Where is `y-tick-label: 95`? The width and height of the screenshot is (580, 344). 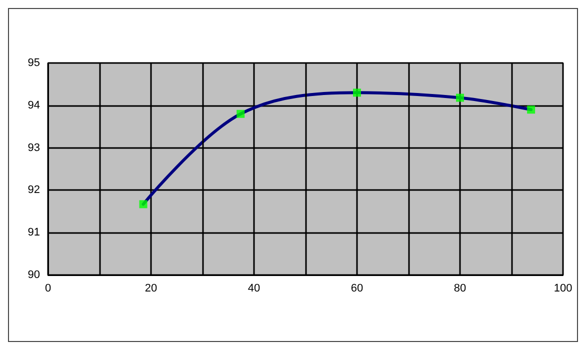
y-tick-label: 95 is located at coordinates (34, 63).